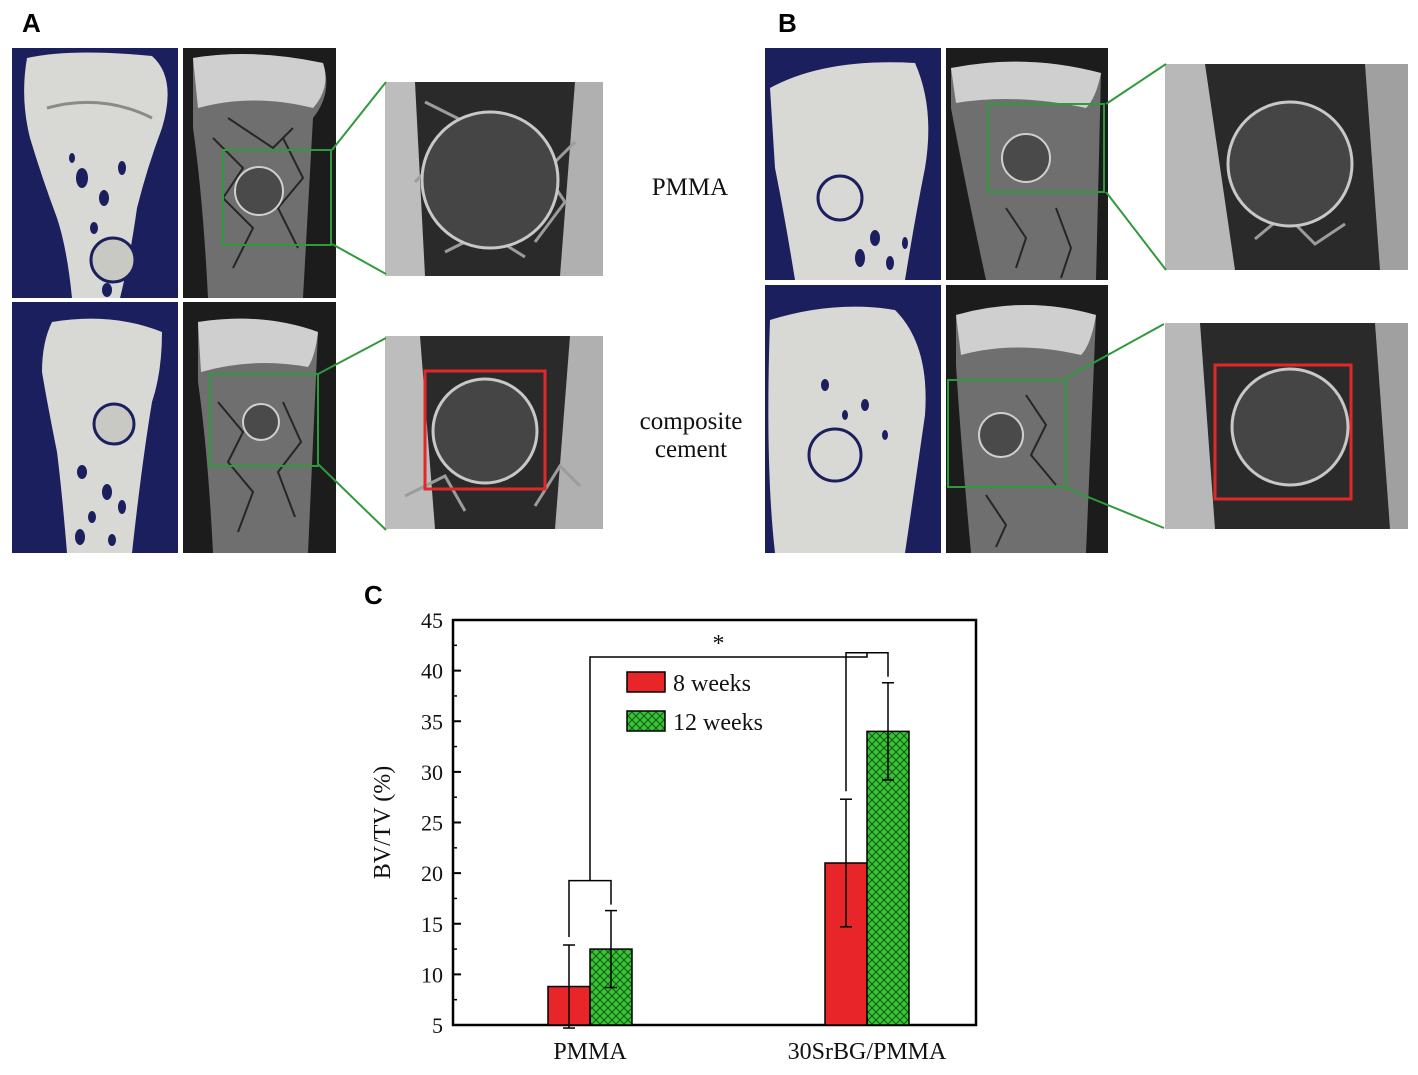 This screenshot has height=1075, width=1418. Describe the element at coordinates (259, 427) in the screenshot. I see `panel-a-composite-ct-slice` at that location.